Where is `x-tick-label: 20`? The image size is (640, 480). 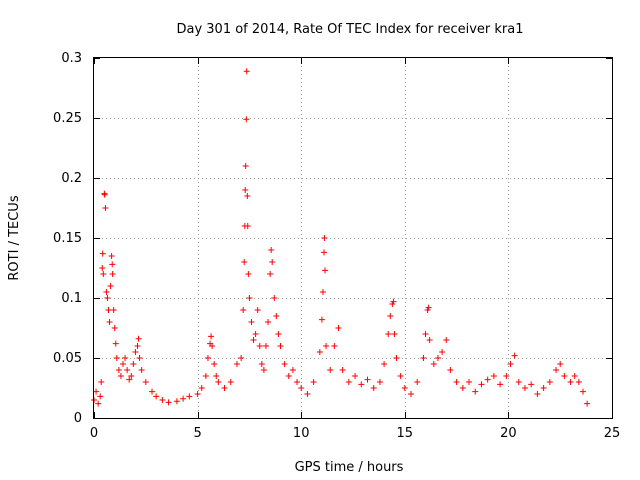 x-tick-label: 20 is located at coordinates (508, 433).